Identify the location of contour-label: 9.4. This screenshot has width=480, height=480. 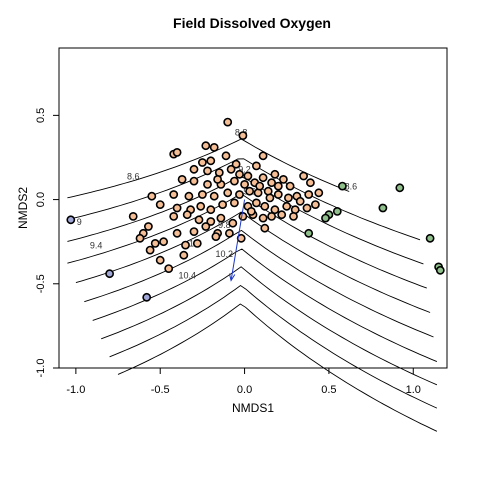
(96, 245).